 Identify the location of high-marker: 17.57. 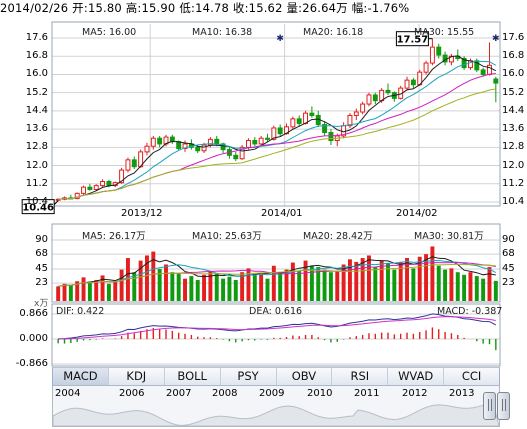
(412, 39).